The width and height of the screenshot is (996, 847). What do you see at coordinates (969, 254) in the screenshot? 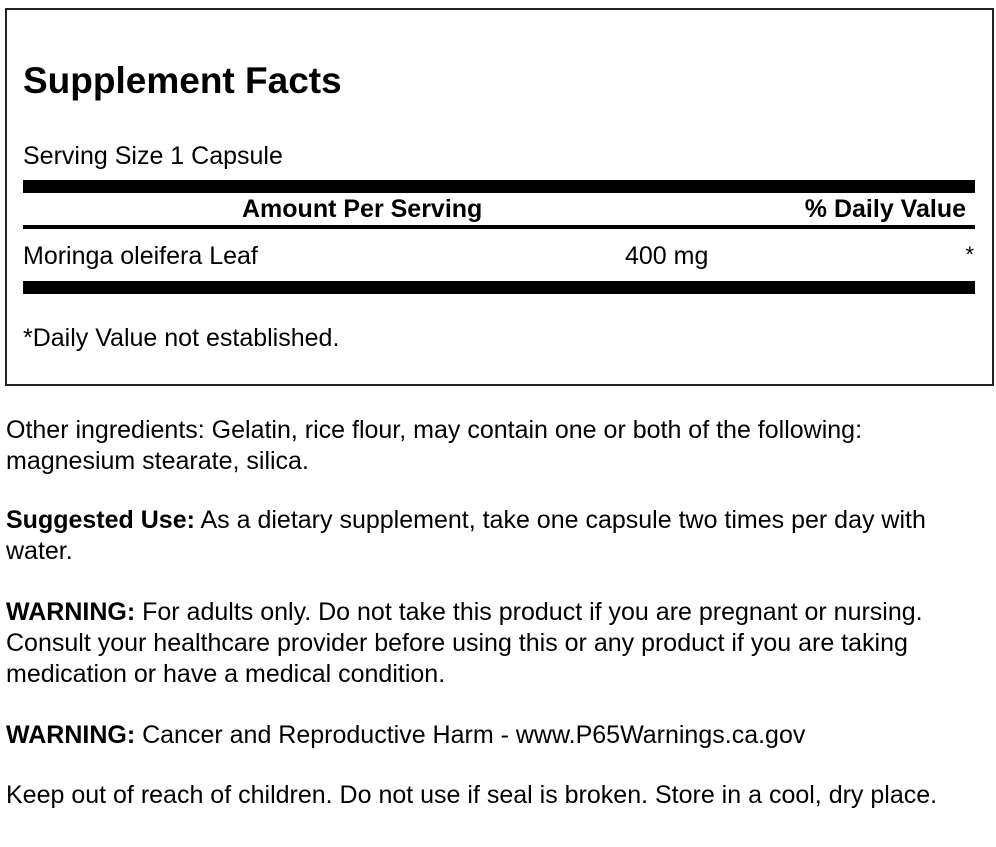
I see `ingredient-dv: *` at bounding box center [969, 254].